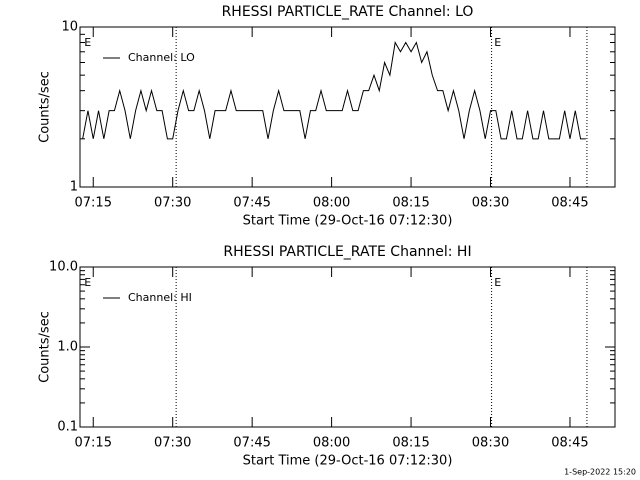 The image size is (640, 480). What do you see at coordinates (63, 267) in the screenshot?
I see `y-tick-label: 10.0` at bounding box center [63, 267].